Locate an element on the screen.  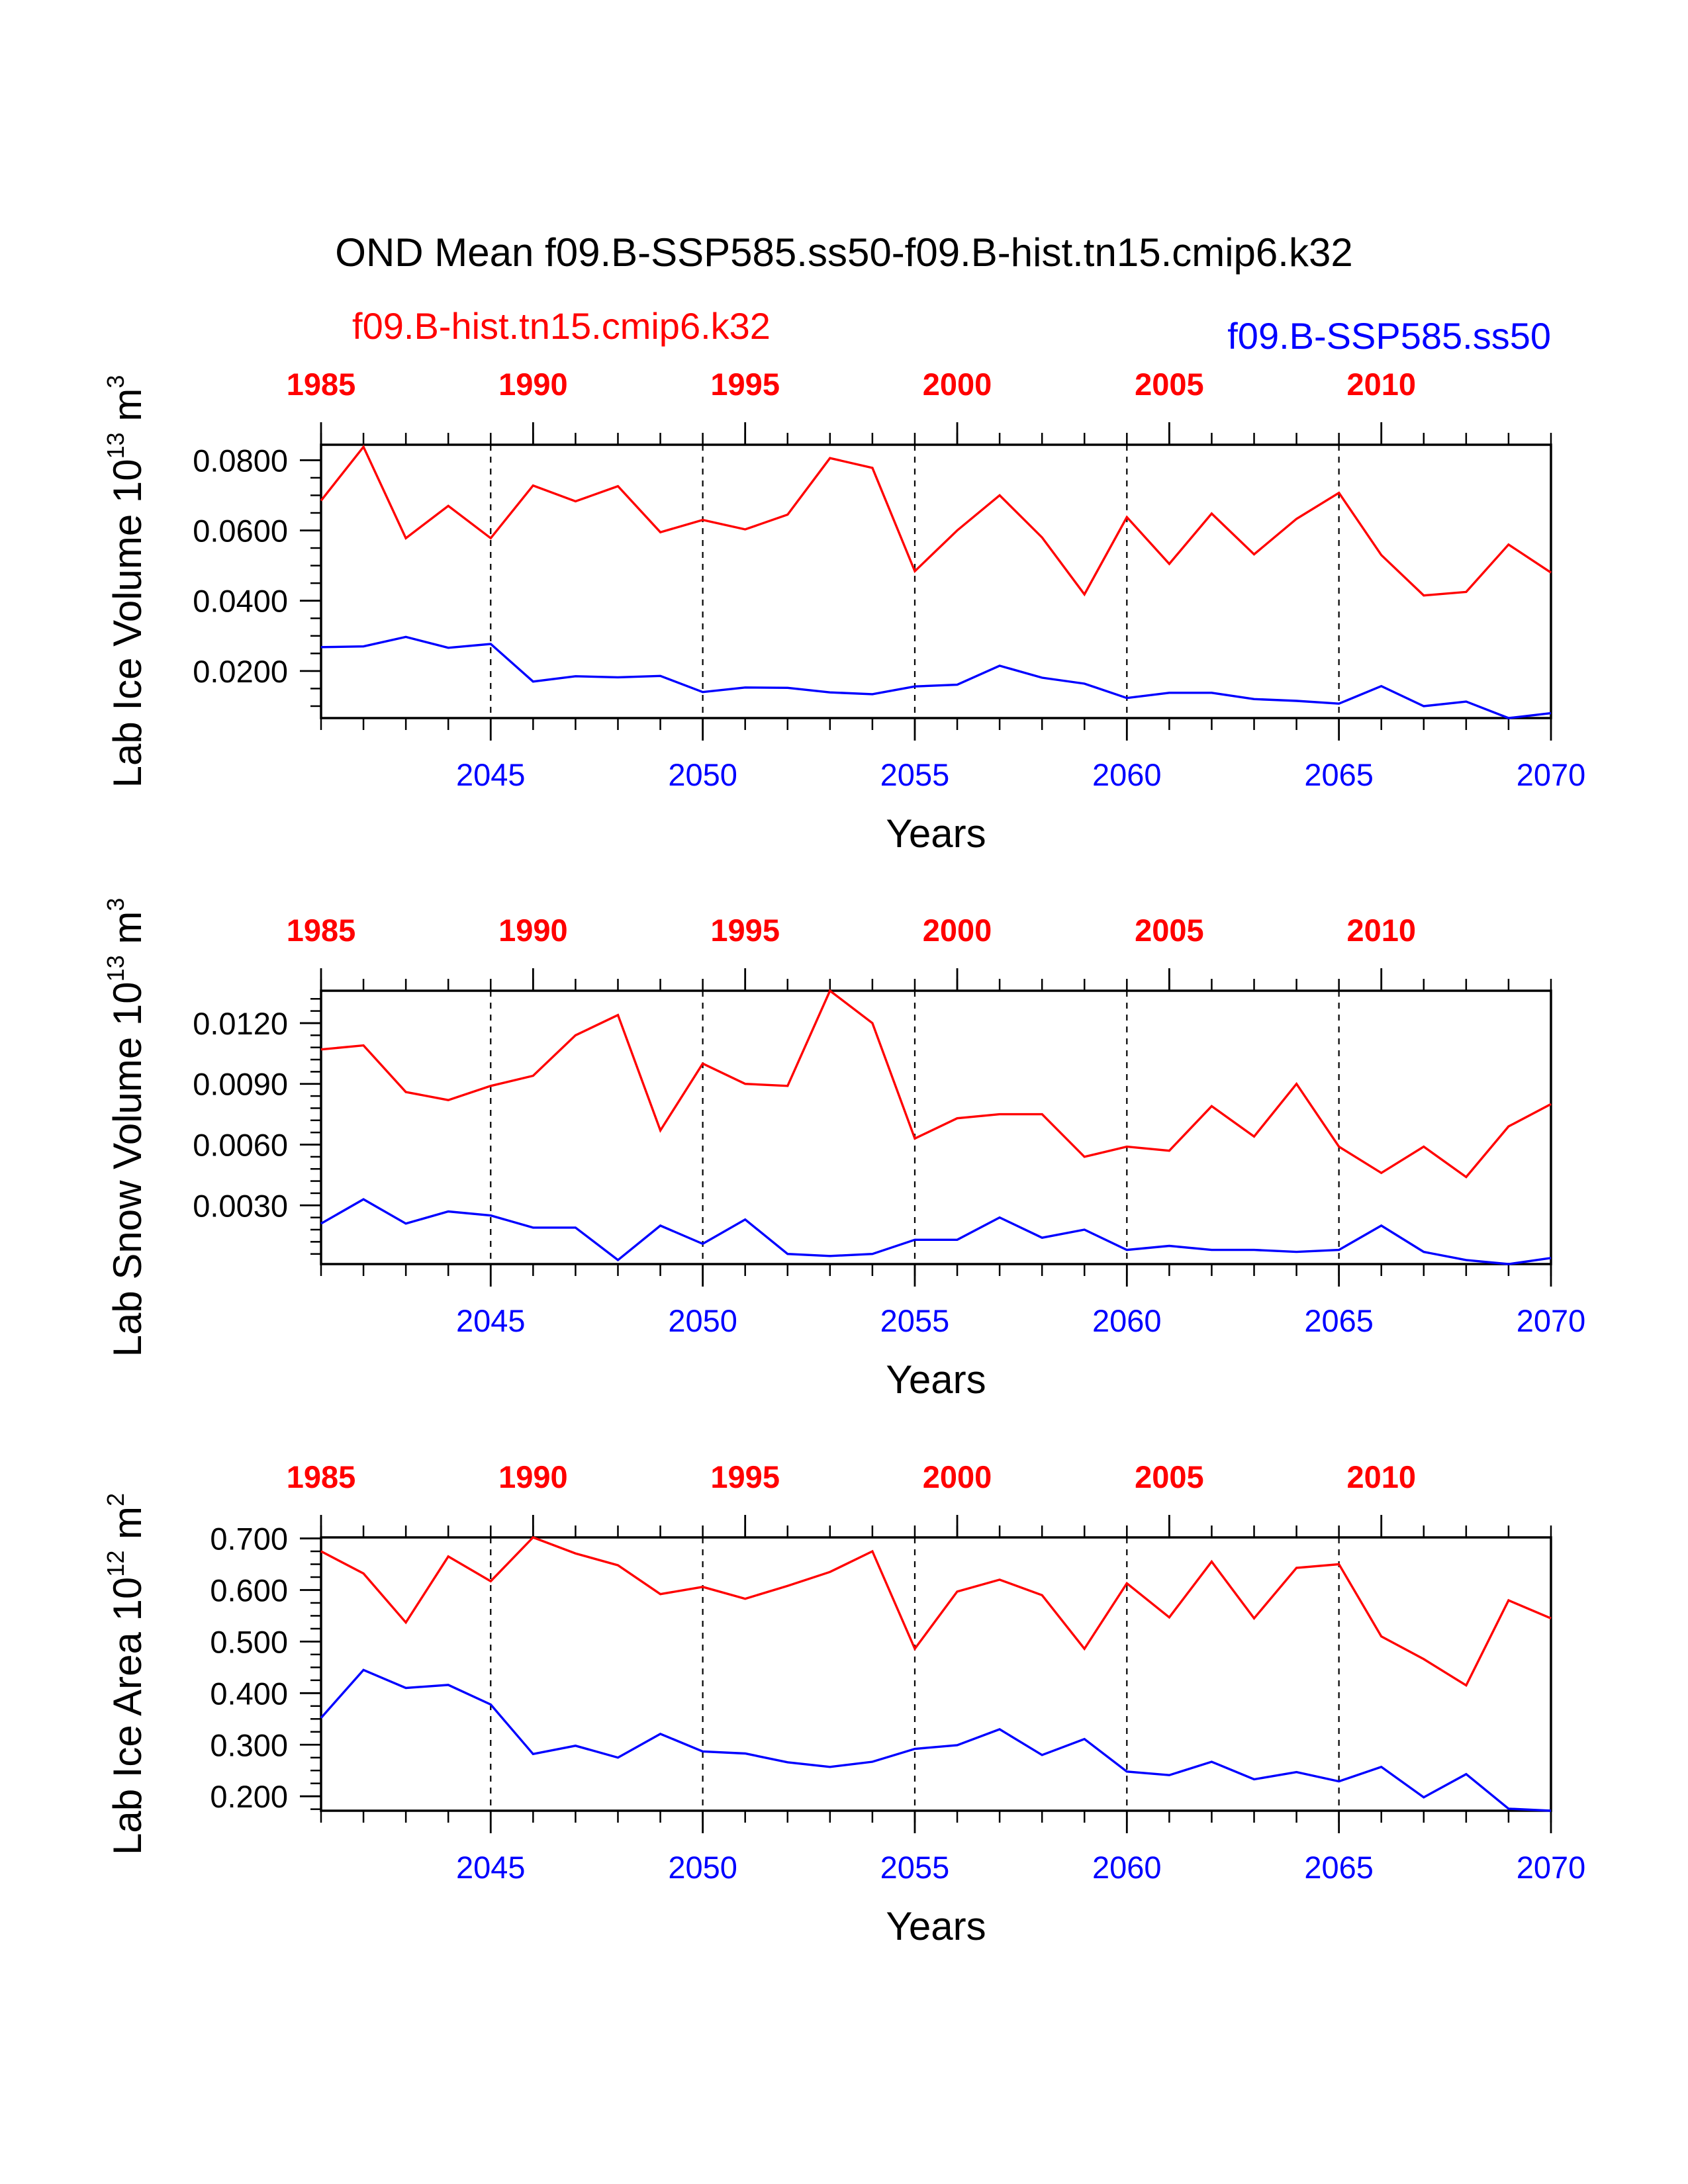
hist-label: f09.B-hist.tn15.cmip6.k32 is located at coordinates (561, 326).